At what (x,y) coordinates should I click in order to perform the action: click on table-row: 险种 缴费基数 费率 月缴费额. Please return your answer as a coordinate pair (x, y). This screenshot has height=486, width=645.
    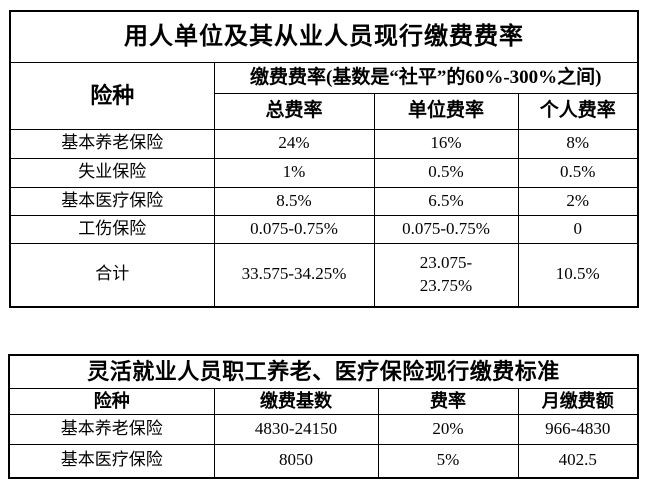
    Looking at the image, I should click on (323, 401).